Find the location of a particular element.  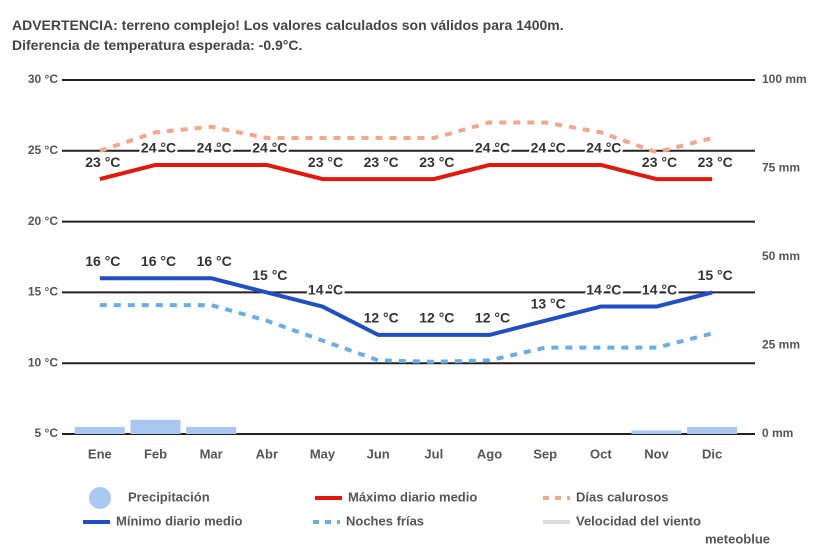

legend-label: Velocidad del viento is located at coordinates (638, 520).